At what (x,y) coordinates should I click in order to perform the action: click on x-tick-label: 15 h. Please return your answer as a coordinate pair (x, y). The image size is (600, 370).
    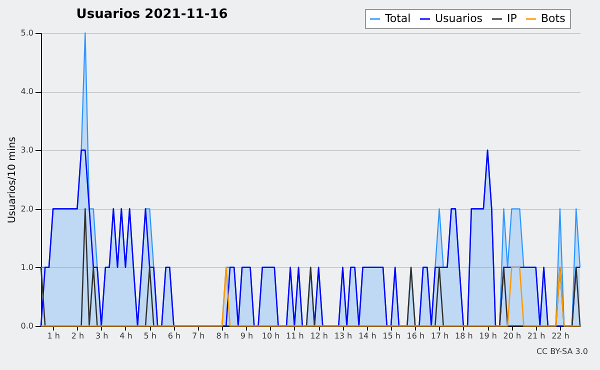
    Looking at the image, I should click on (391, 336).